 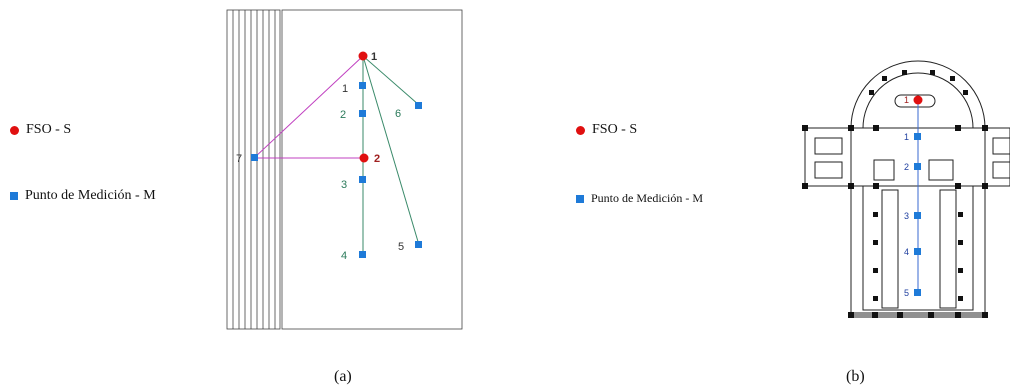 I want to click on pillars, so click(x=895, y=194).